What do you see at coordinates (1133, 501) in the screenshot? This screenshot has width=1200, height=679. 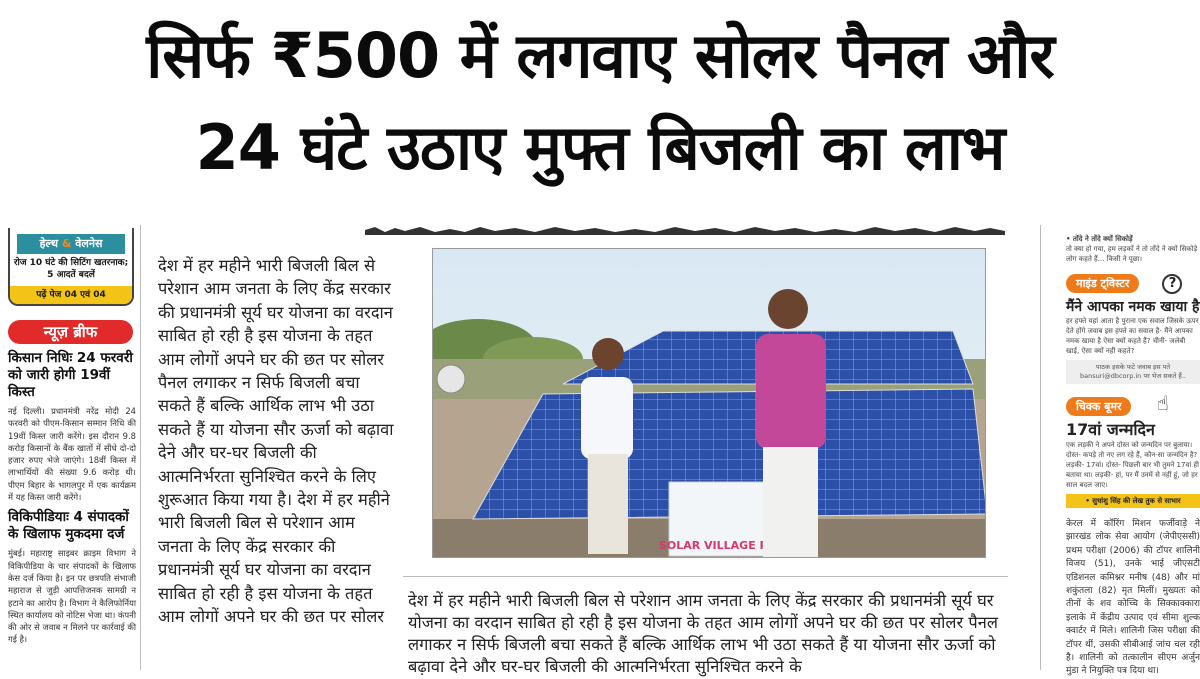 I see `joke-credit: • सुधांशु सिंह की लेख तुक से साभार` at bounding box center [1133, 501].